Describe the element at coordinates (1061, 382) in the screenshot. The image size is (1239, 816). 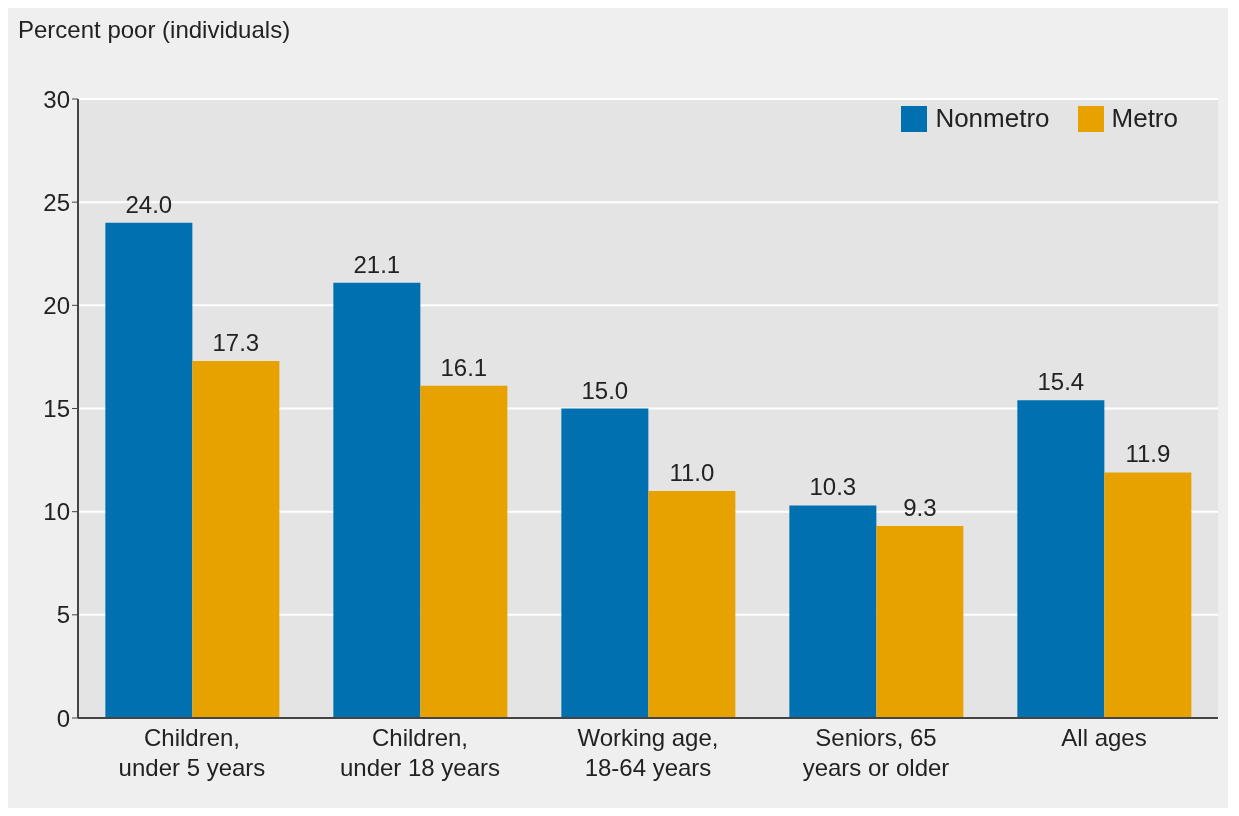
I see `data-label: 15.4` at that location.